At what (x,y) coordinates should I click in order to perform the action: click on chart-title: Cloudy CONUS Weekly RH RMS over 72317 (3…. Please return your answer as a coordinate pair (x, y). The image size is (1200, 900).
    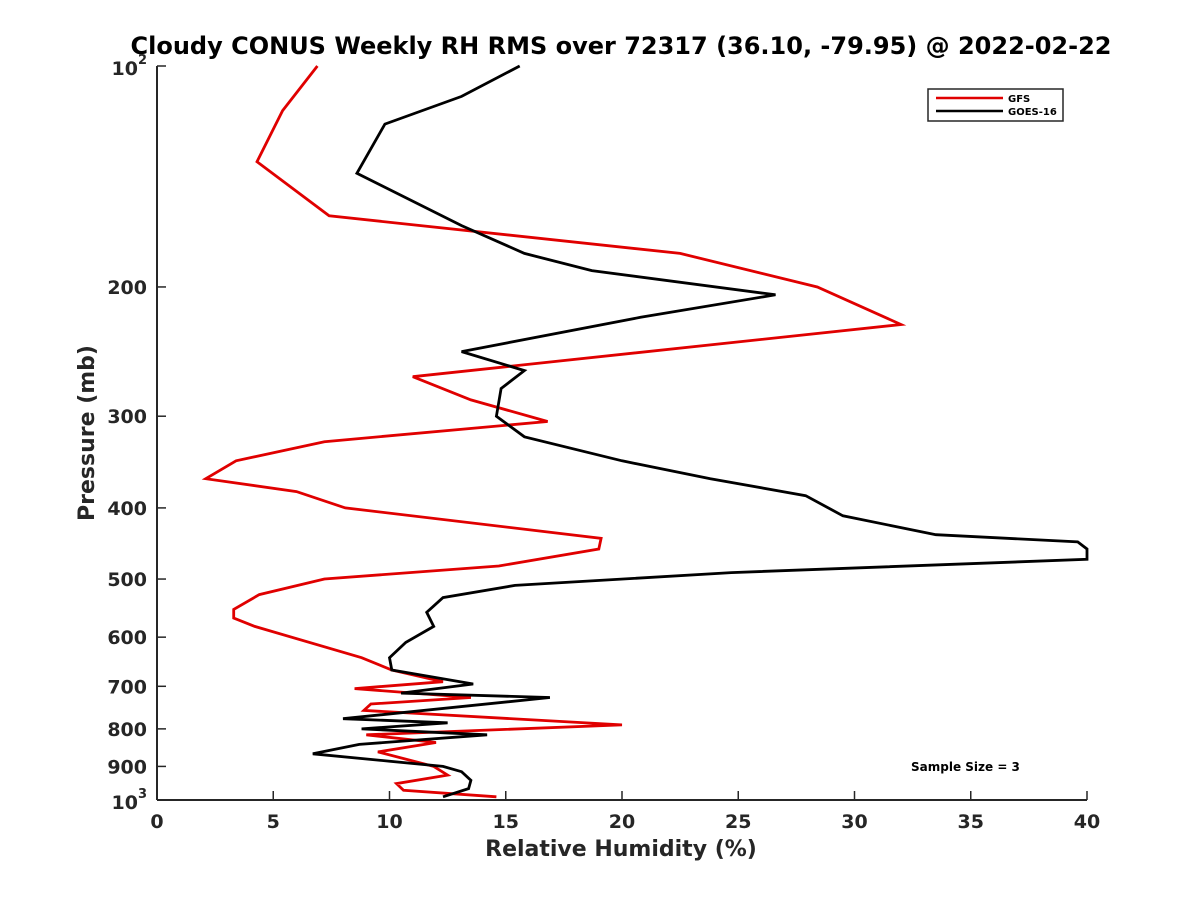
    Looking at the image, I should click on (621, 46).